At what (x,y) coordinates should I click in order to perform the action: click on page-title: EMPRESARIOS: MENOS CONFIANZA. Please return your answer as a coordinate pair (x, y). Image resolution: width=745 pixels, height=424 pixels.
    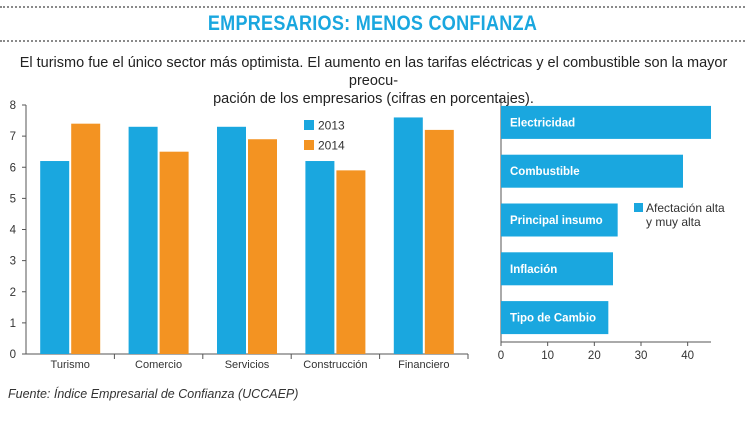
    Looking at the image, I should click on (372, 23).